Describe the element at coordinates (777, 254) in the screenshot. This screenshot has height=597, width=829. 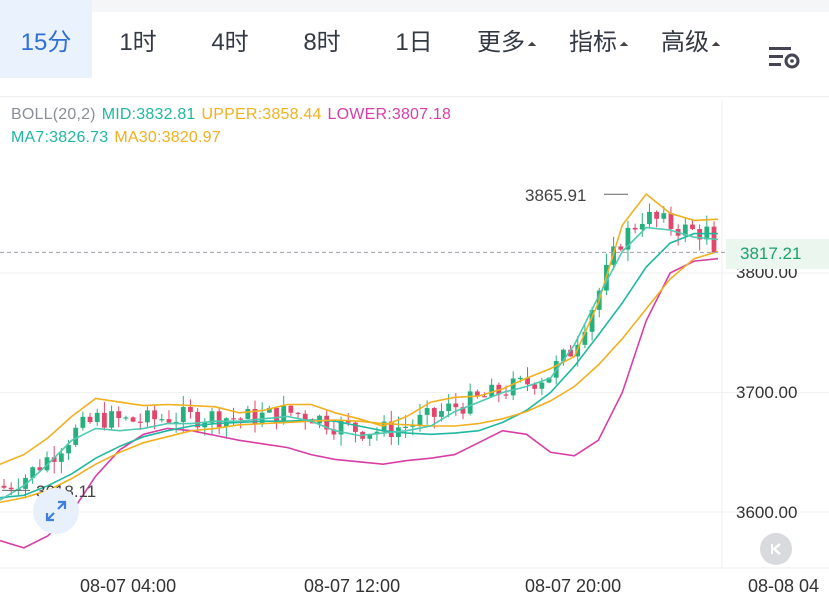
I see `current-price-tag: 3817.21` at that location.